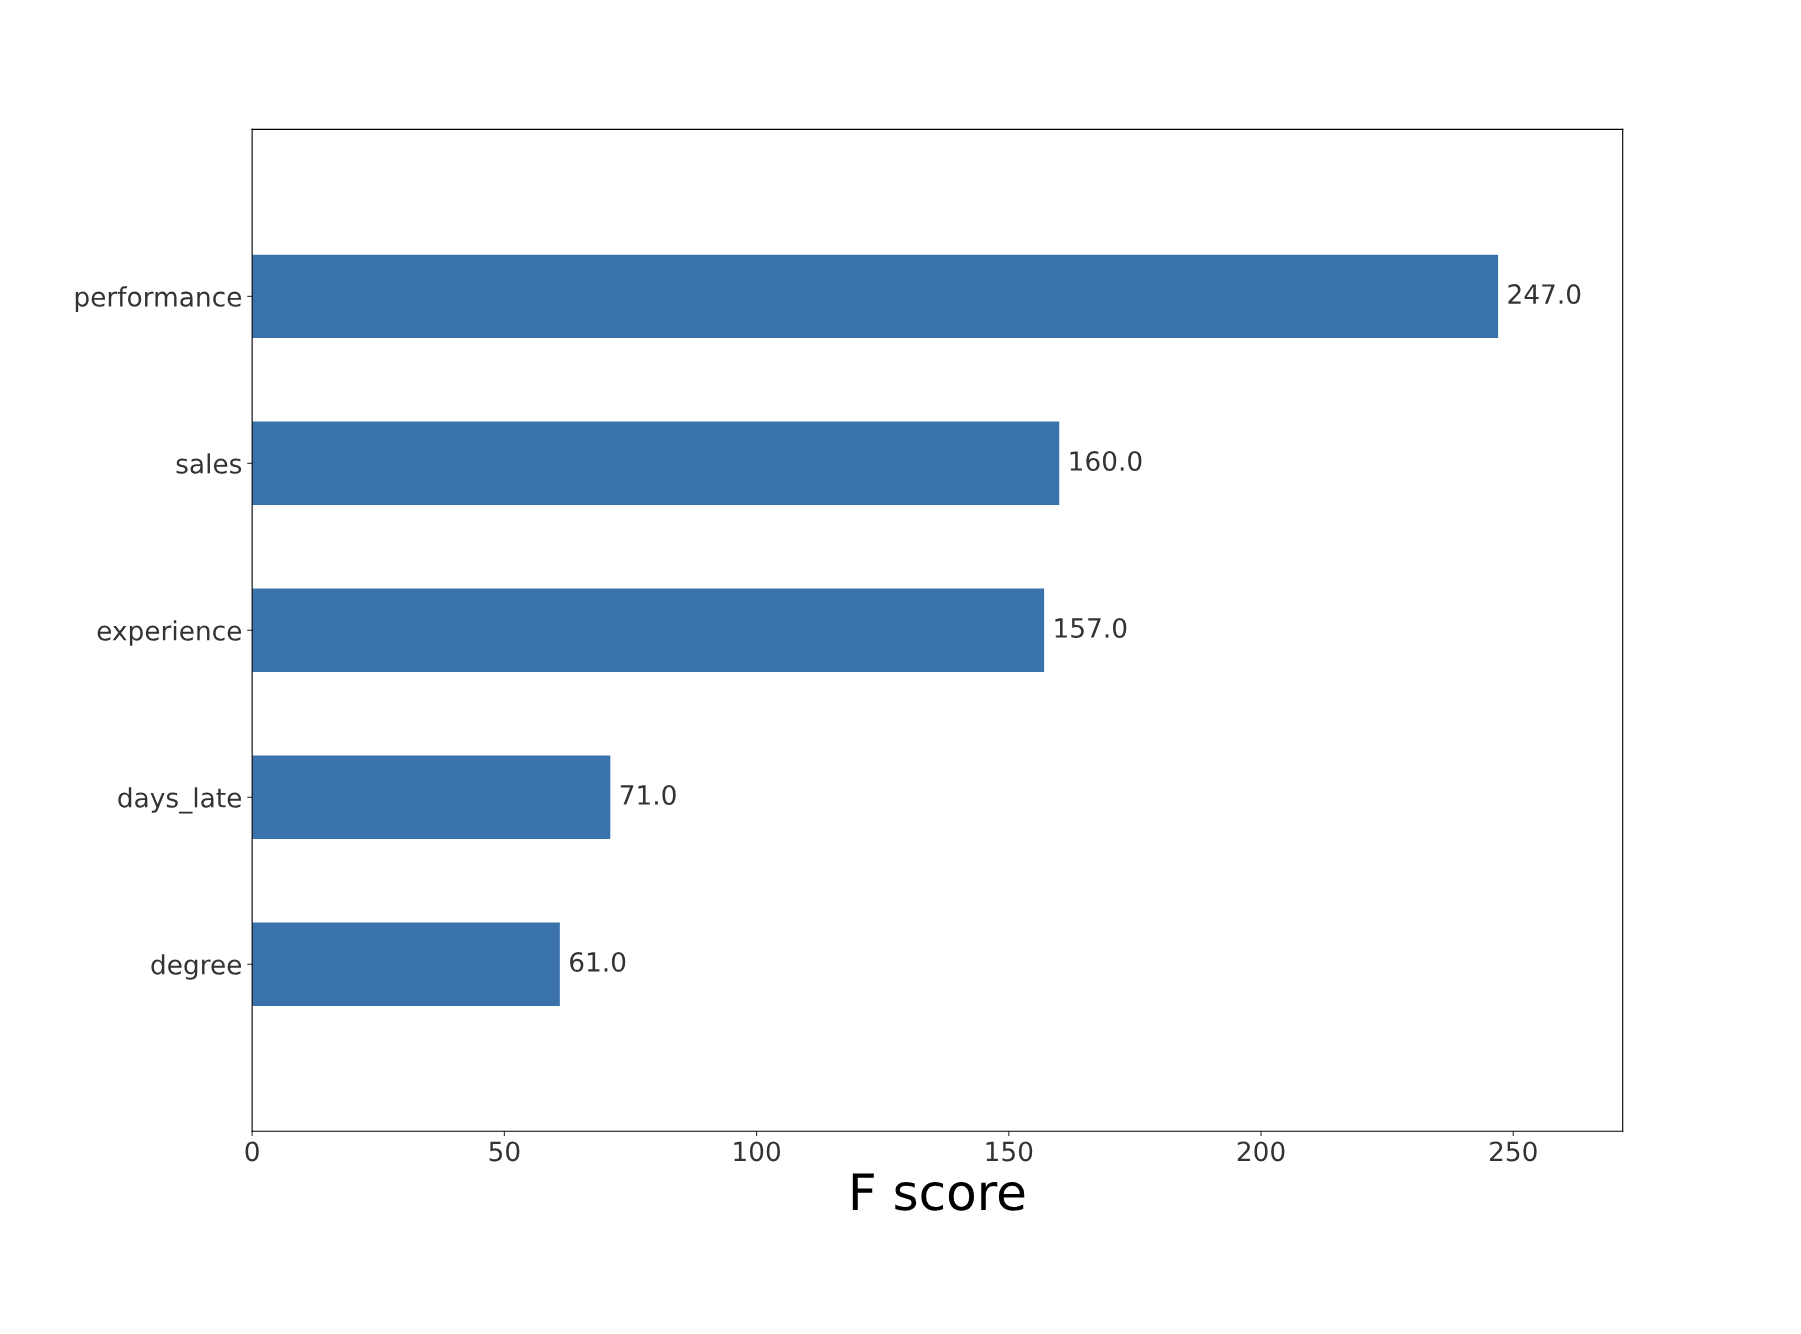 The width and height of the screenshot is (1801, 1334). Describe the element at coordinates (196, 967) in the screenshot. I see `y-tick-label: degree` at that location.